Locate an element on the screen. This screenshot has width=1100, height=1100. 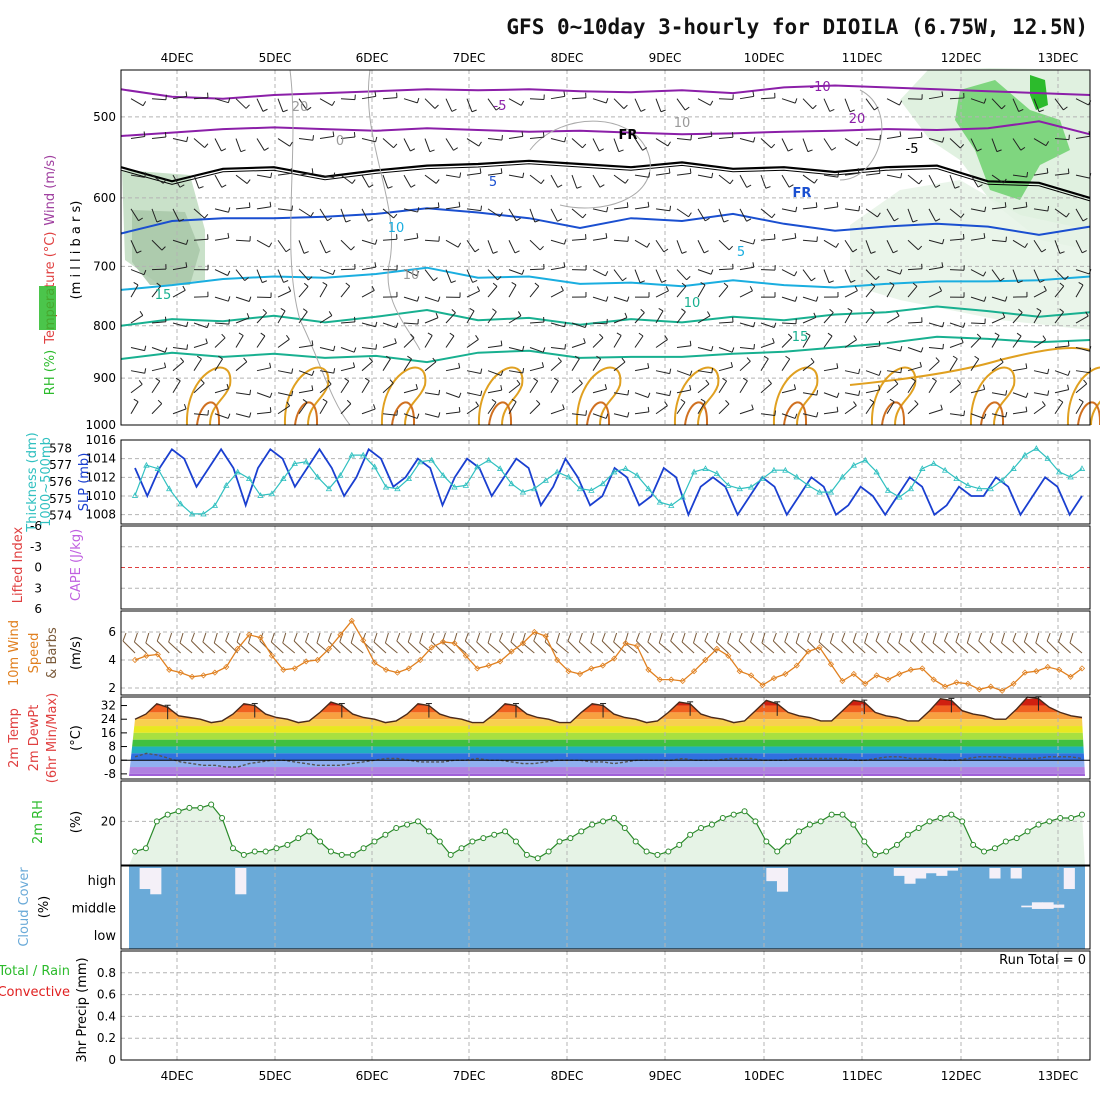
thickness-label: 1000~500mb is located at coordinates (46, 482).